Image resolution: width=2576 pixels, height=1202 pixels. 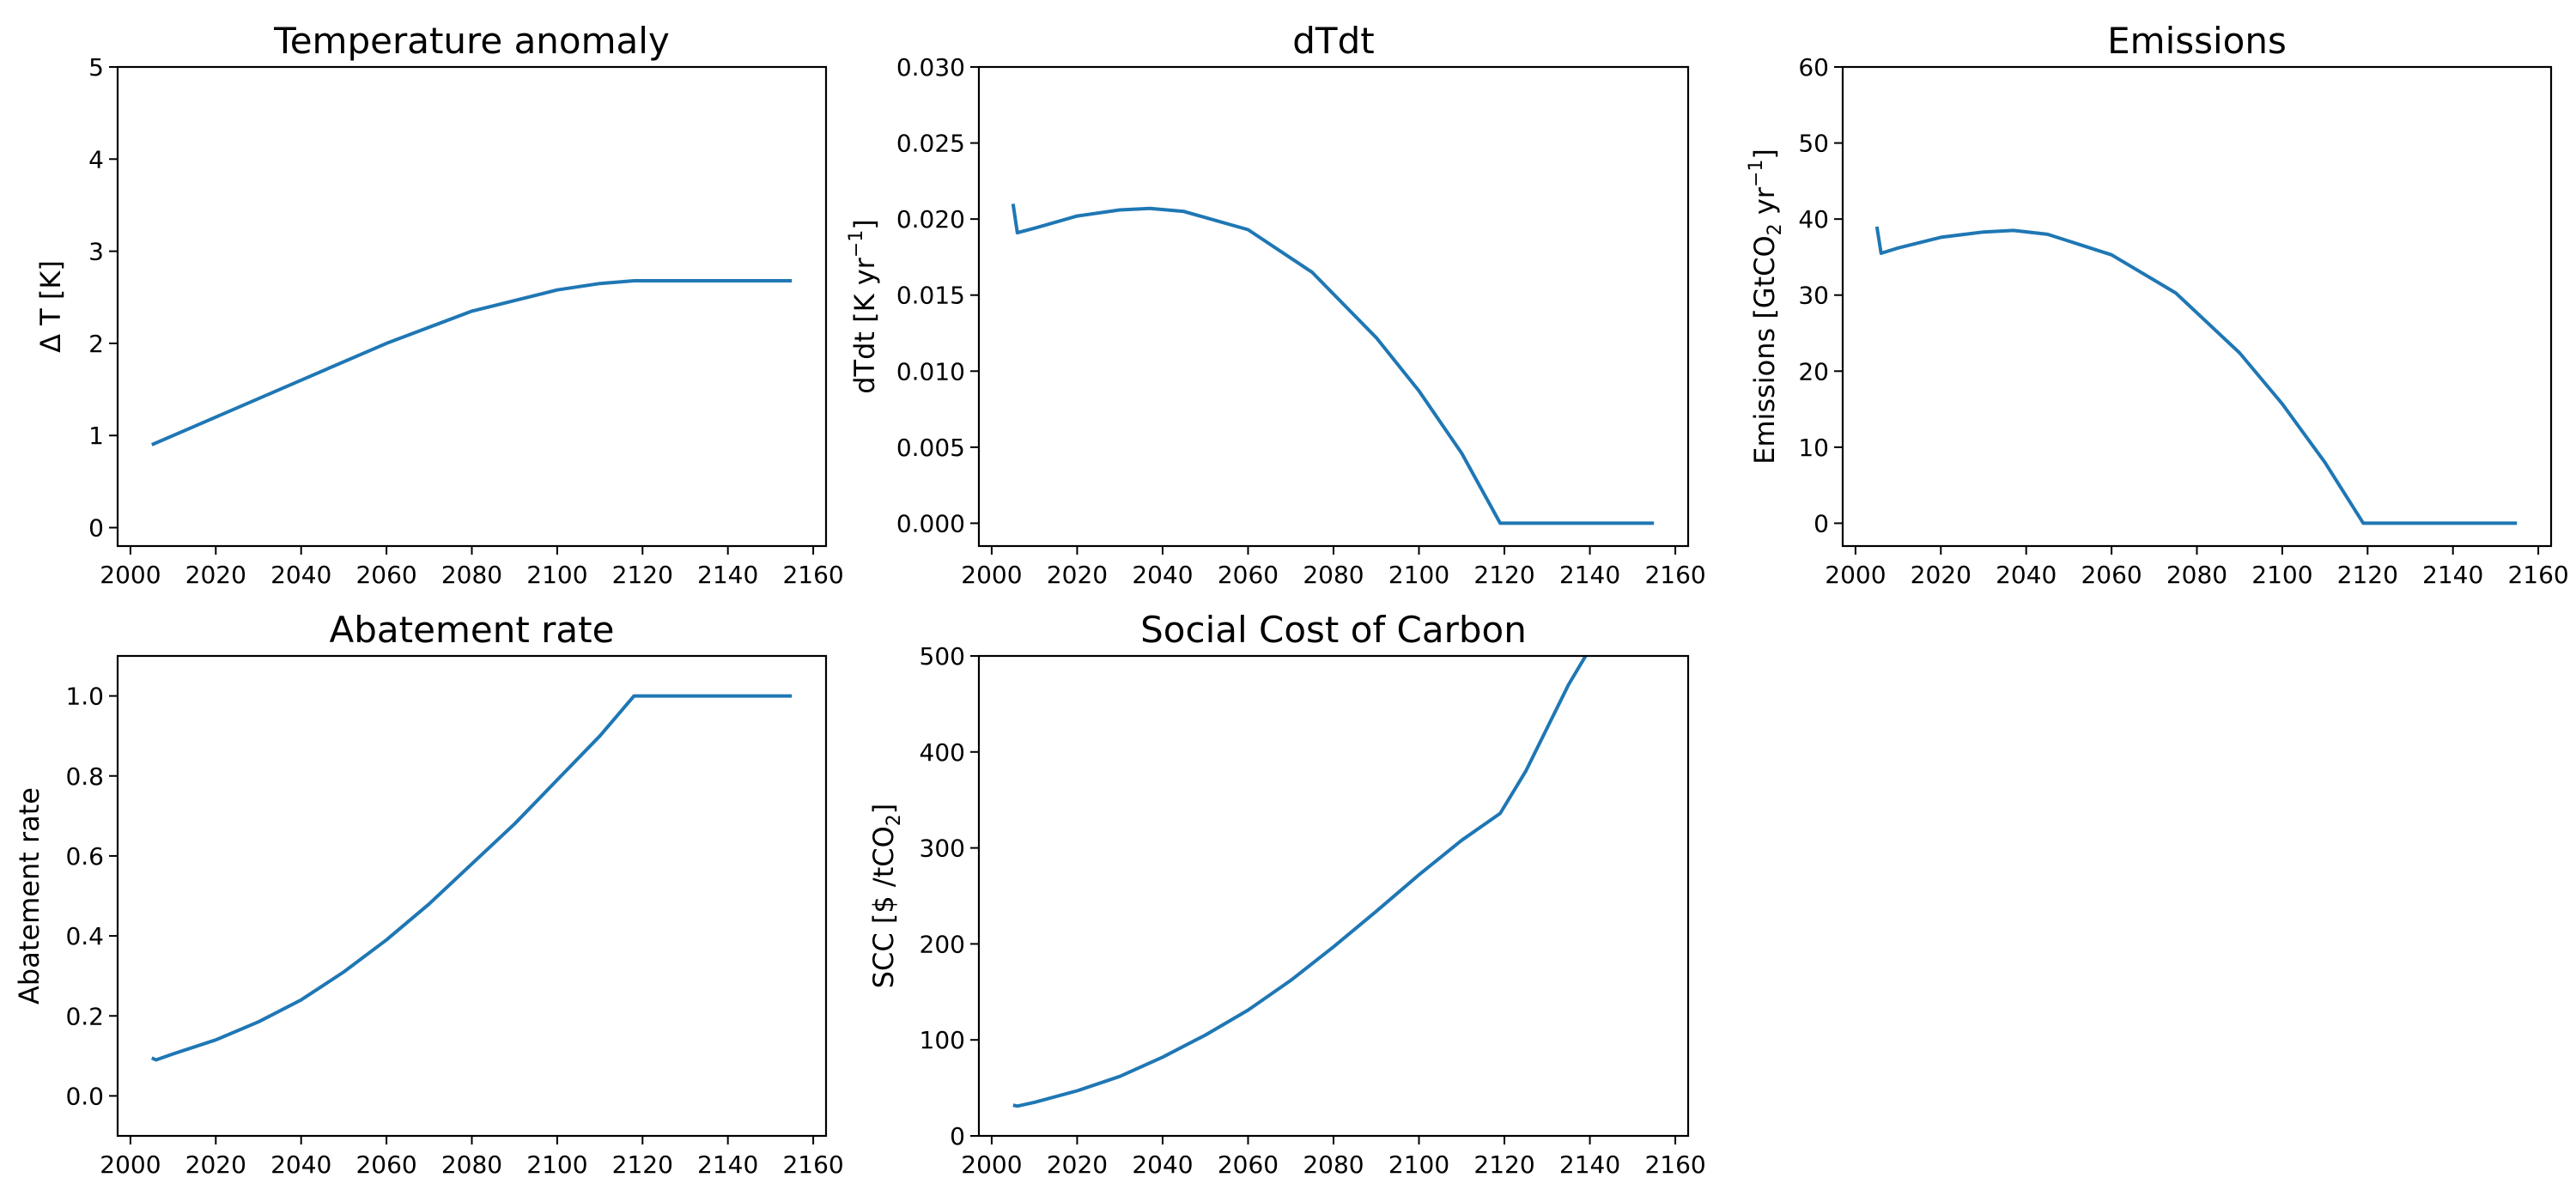 I want to click on y-tick-label: 0.005, so click(x=930, y=448).